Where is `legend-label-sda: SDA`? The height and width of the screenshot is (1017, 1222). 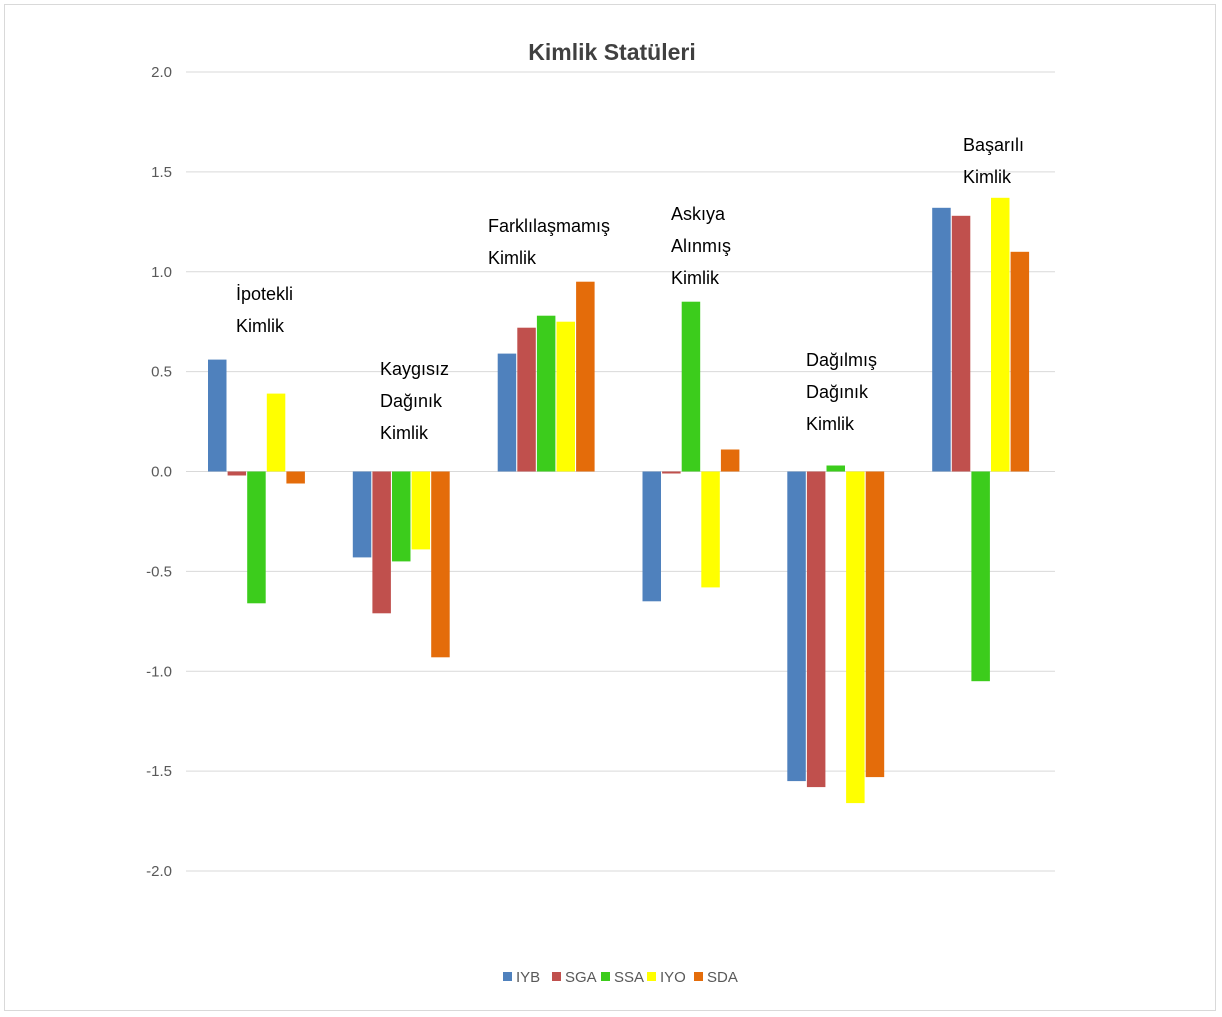 legend-label-sda: SDA is located at coordinates (722, 977).